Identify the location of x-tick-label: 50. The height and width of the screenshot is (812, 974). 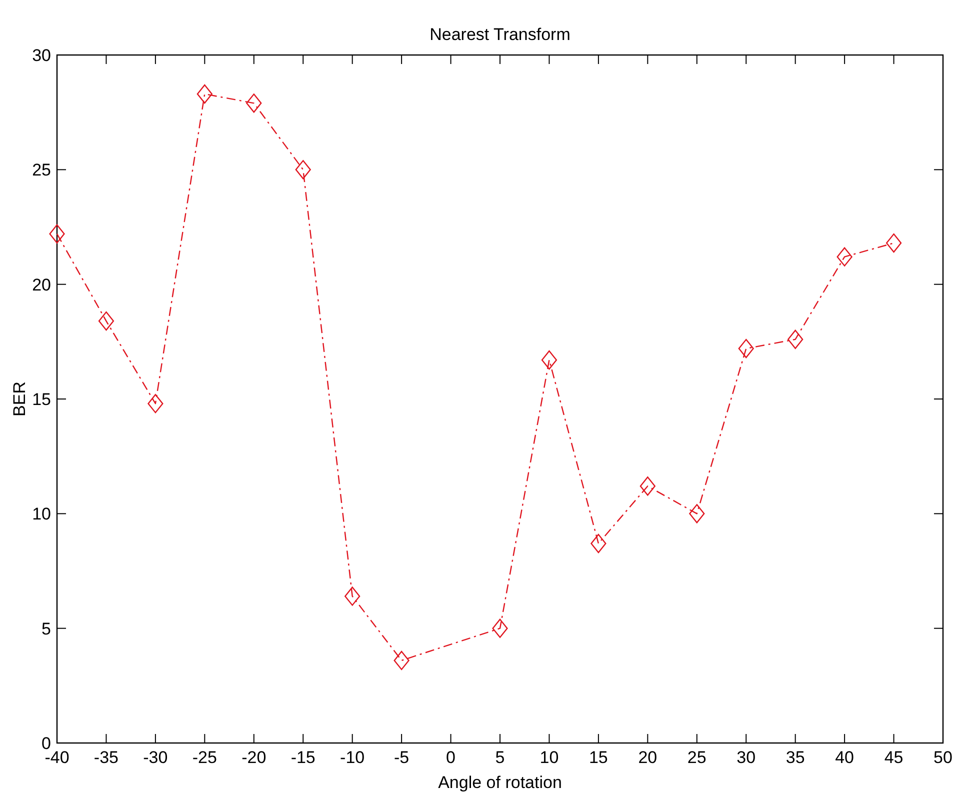
(943, 757).